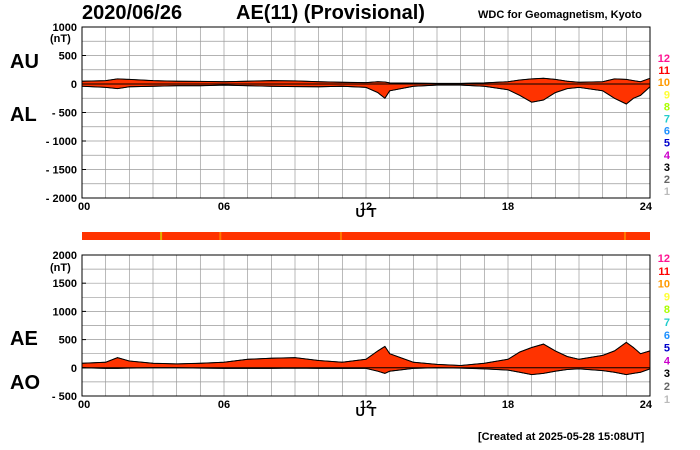  Describe the element at coordinates (24, 62) in the screenshot. I see `au-label: AU` at that location.